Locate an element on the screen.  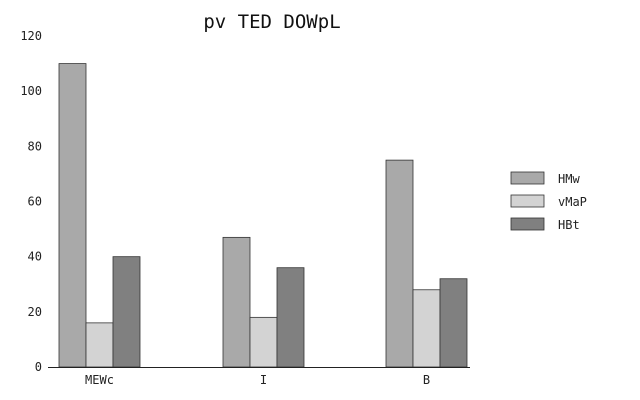
bar-HMw-I is located at coordinates (236, 302).